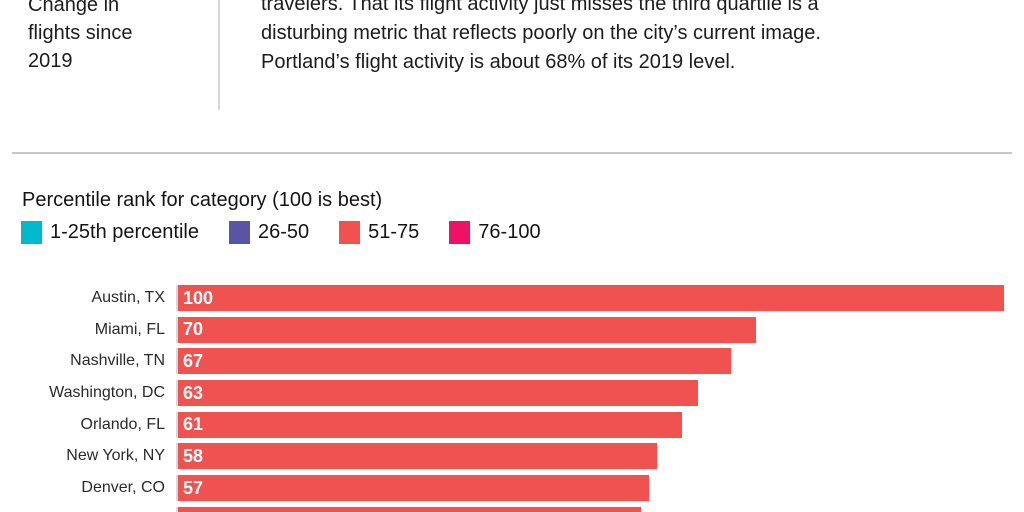 The width and height of the screenshot is (1024, 512). Describe the element at coordinates (438, 393) in the screenshot. I see `bar: 63` at that location.